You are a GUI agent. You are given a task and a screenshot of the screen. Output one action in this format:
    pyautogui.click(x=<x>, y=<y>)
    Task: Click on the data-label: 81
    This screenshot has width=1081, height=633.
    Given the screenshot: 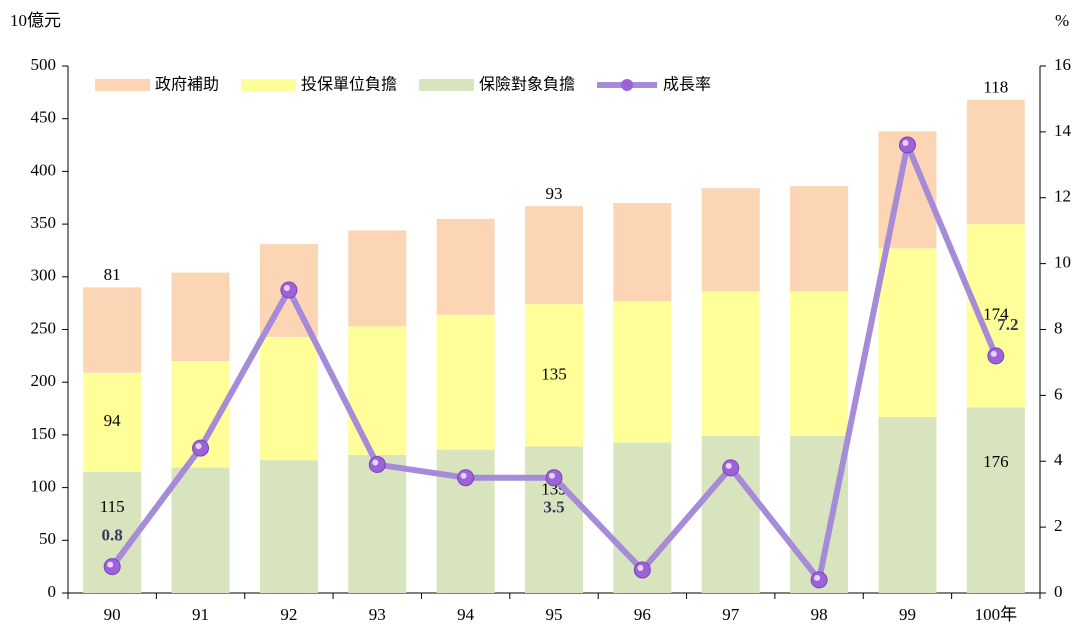 What is the action you would take?
    pyautogui.click(x=112, y=274)
    